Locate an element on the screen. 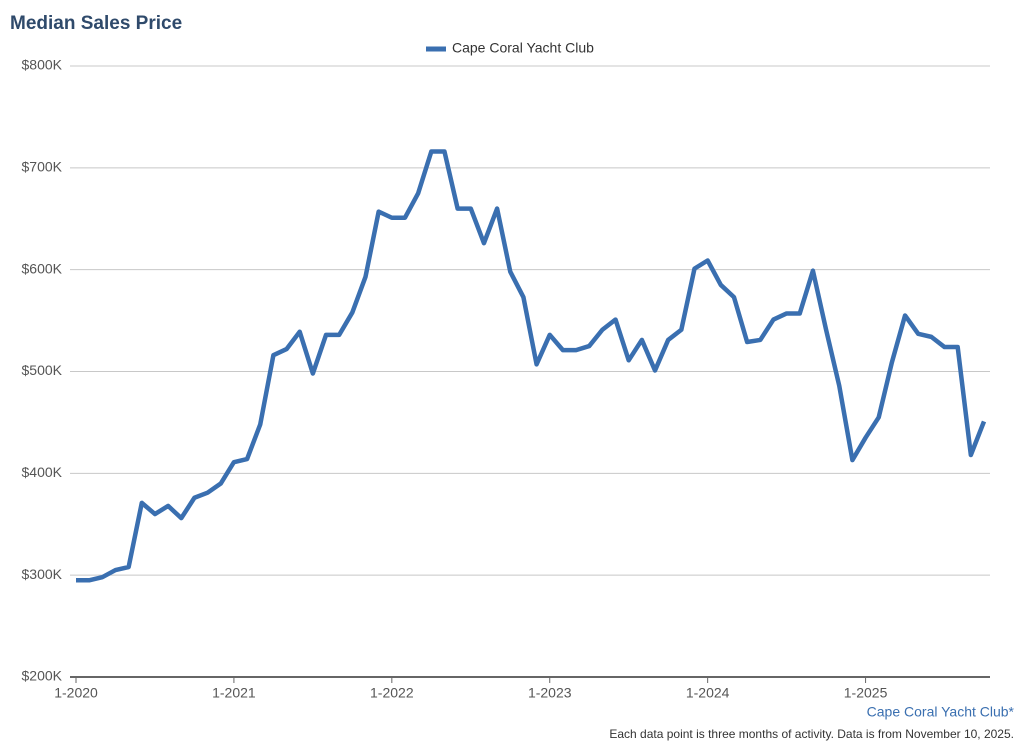 This screenshot has height=750, width=1024. source-label: Cape Coral Yacht Club* is located at coordinates (941, 712).